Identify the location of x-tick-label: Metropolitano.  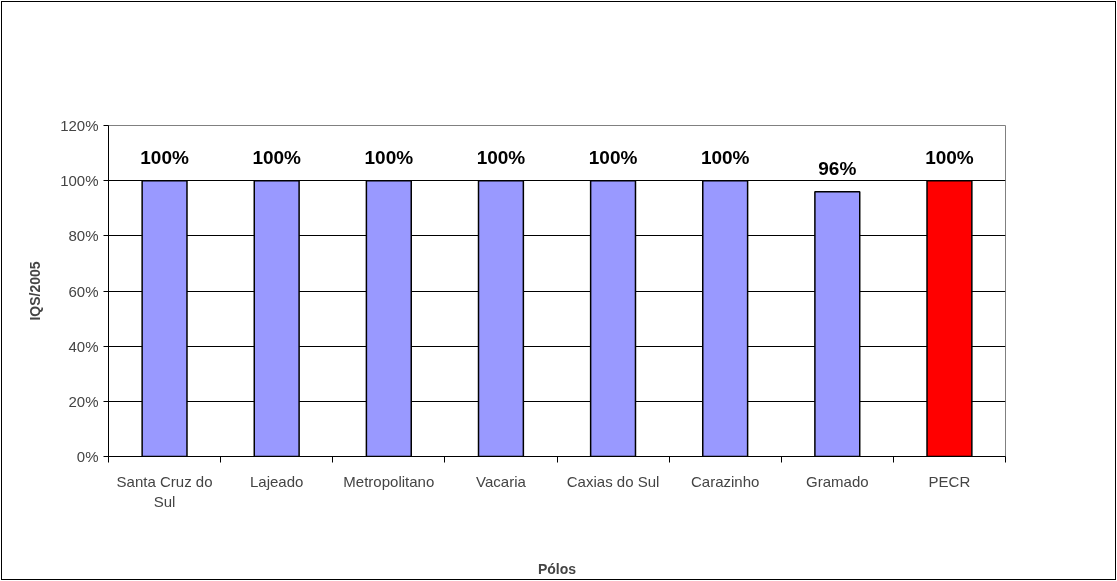
(389, 481).